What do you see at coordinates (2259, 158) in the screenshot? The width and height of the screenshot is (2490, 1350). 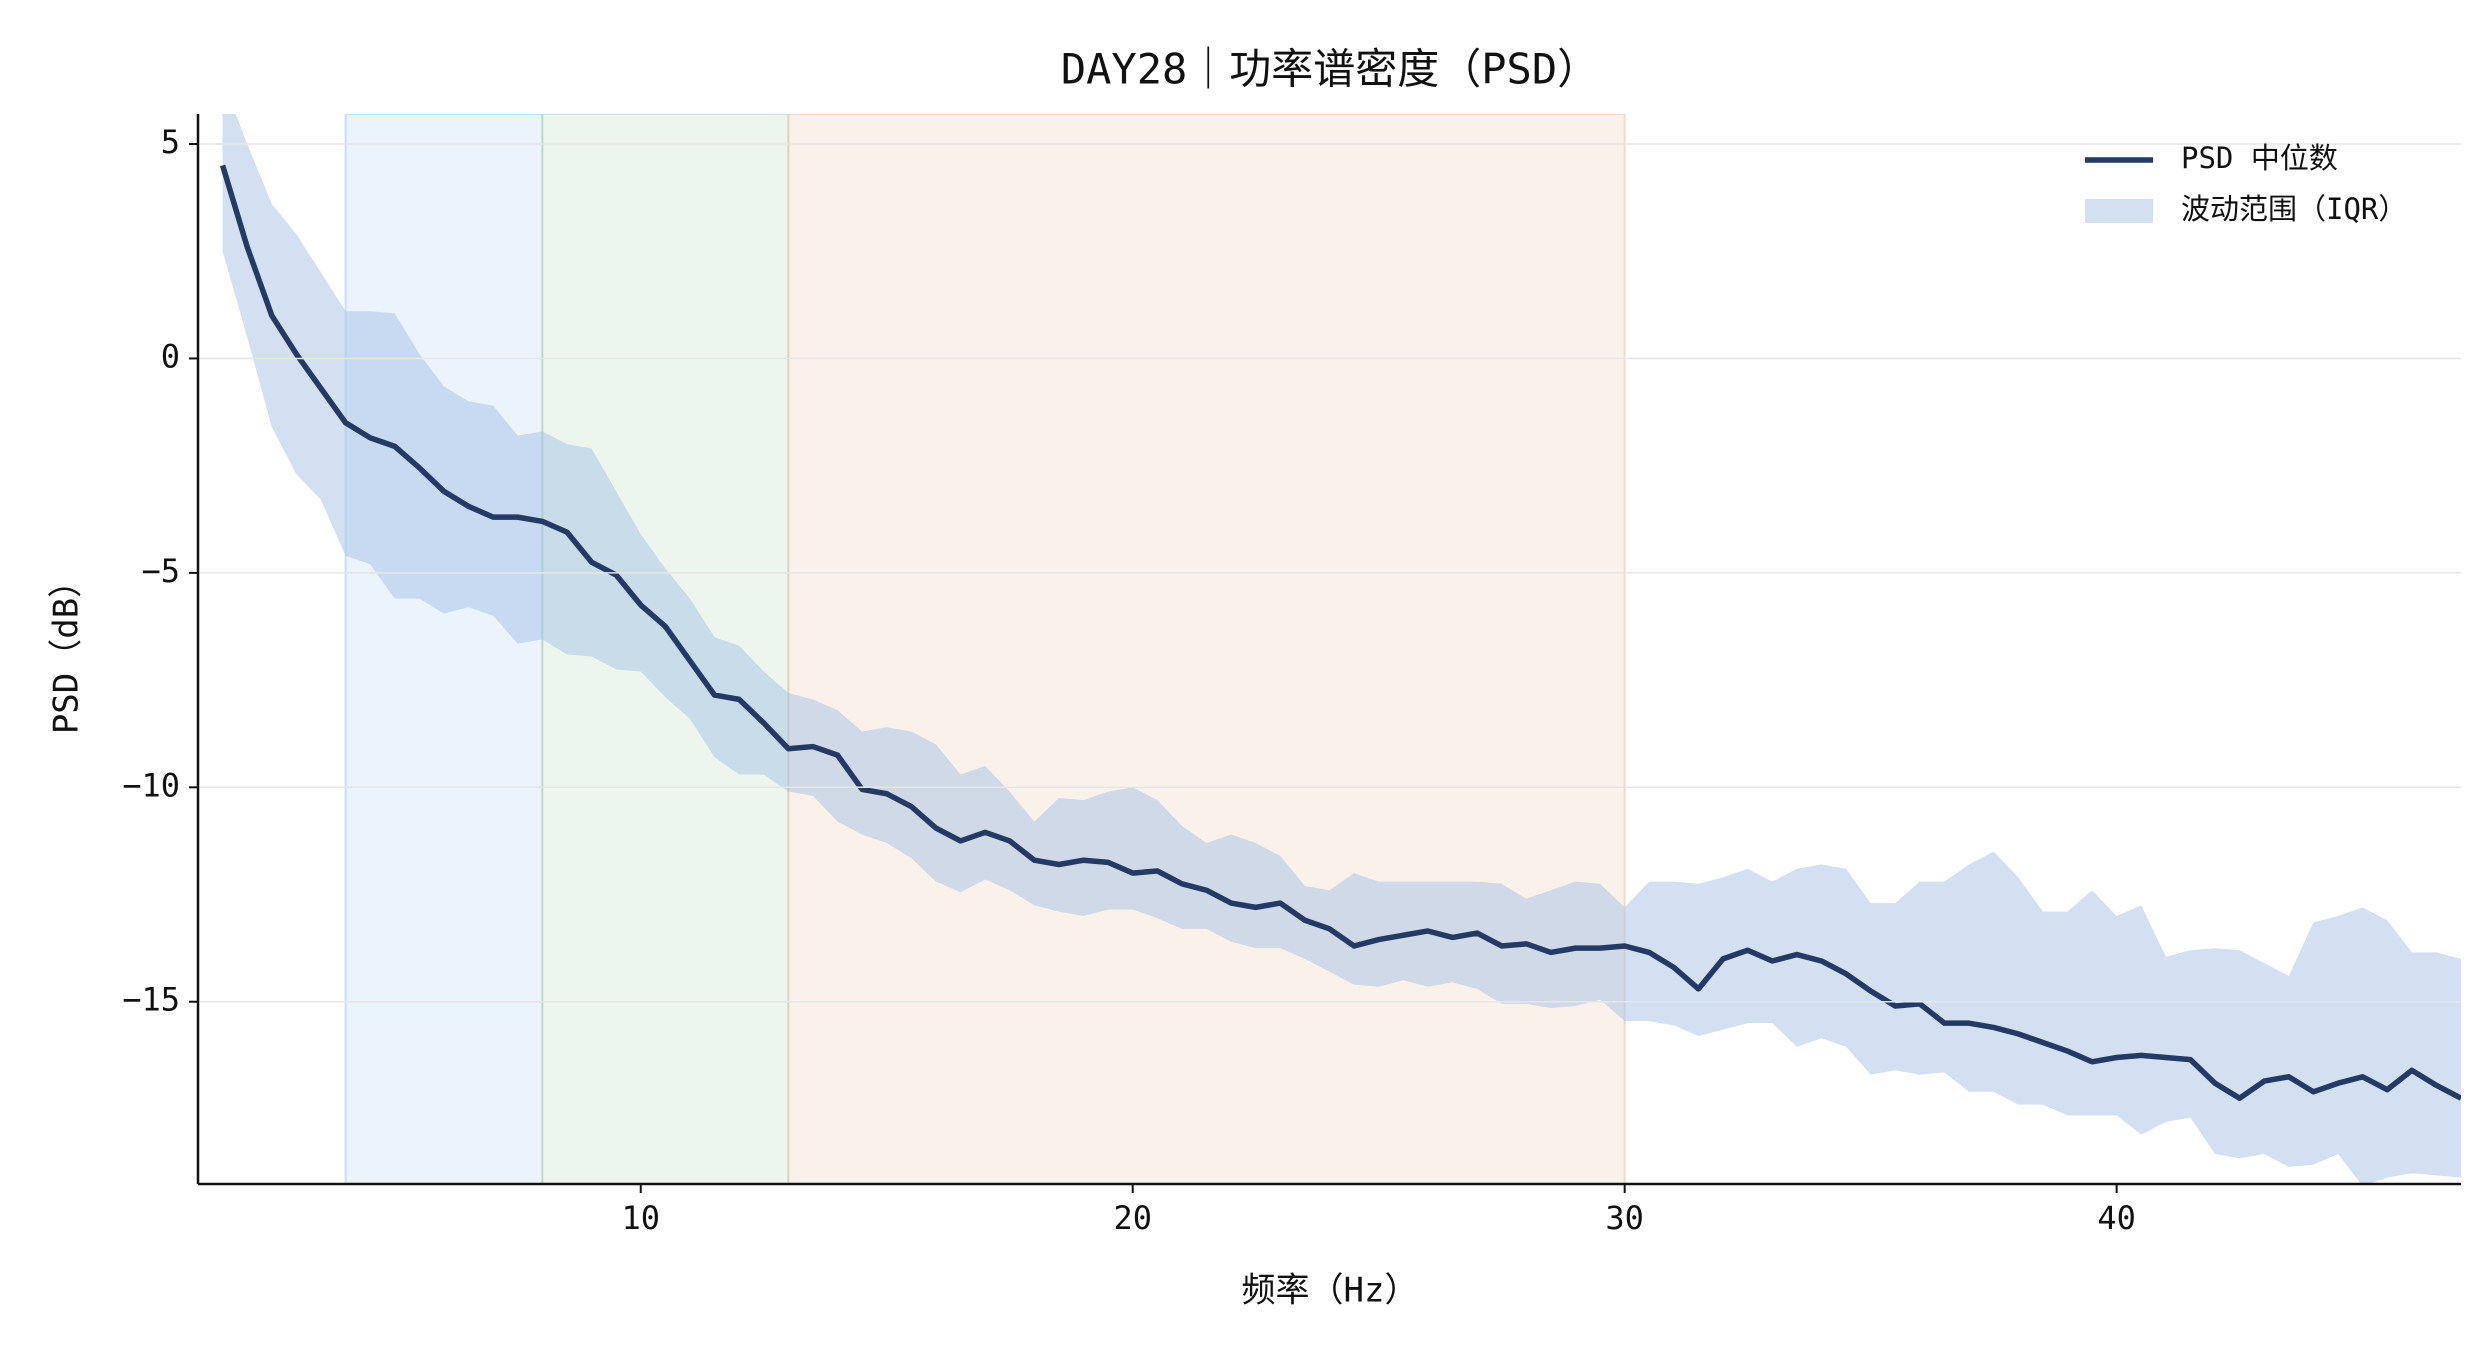 I see `legend-label: PSD 中位数` at bounding box center [2259, 158].